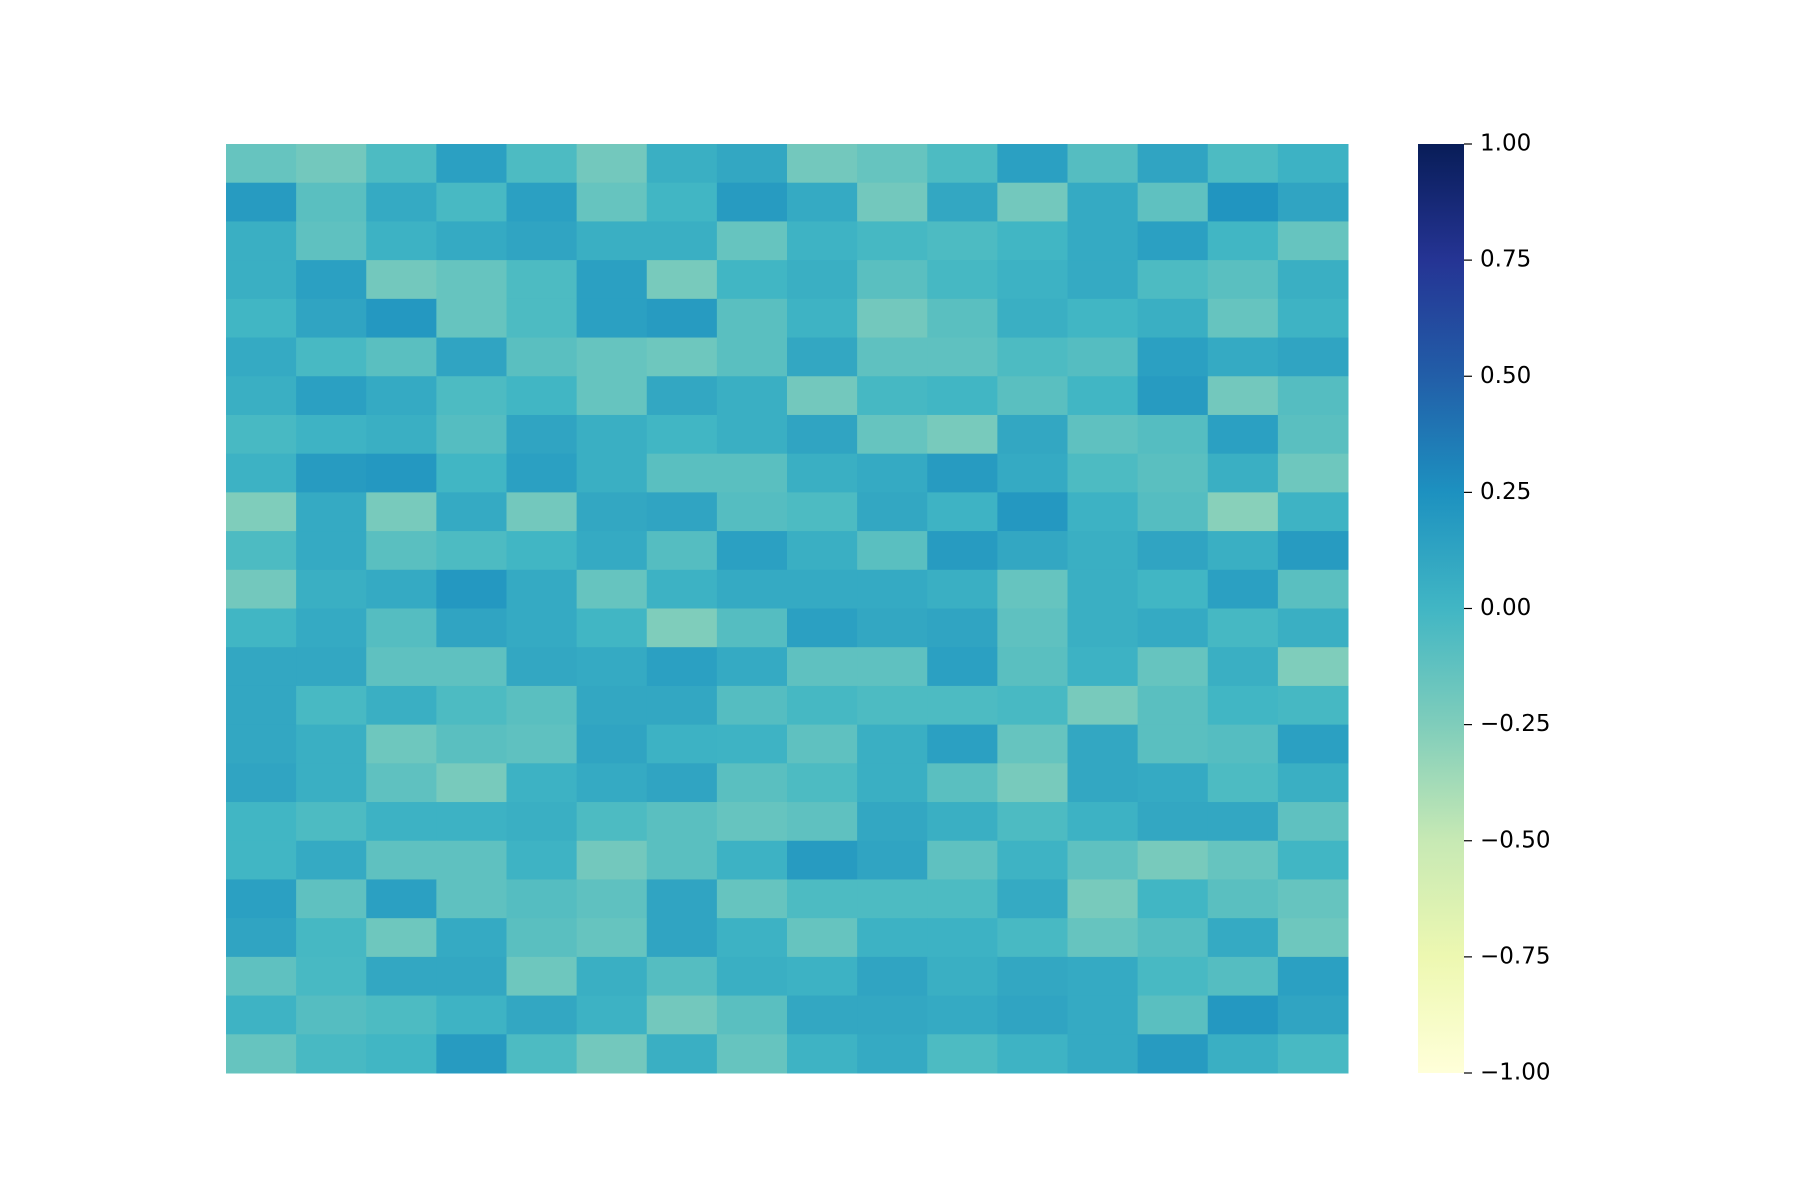 The height and width of the screenshot is (1204, 1800). Describe the element at coordinates (1505, 144) in the screenshot. I see `colorbar-tick-label: 1.00` at that location.